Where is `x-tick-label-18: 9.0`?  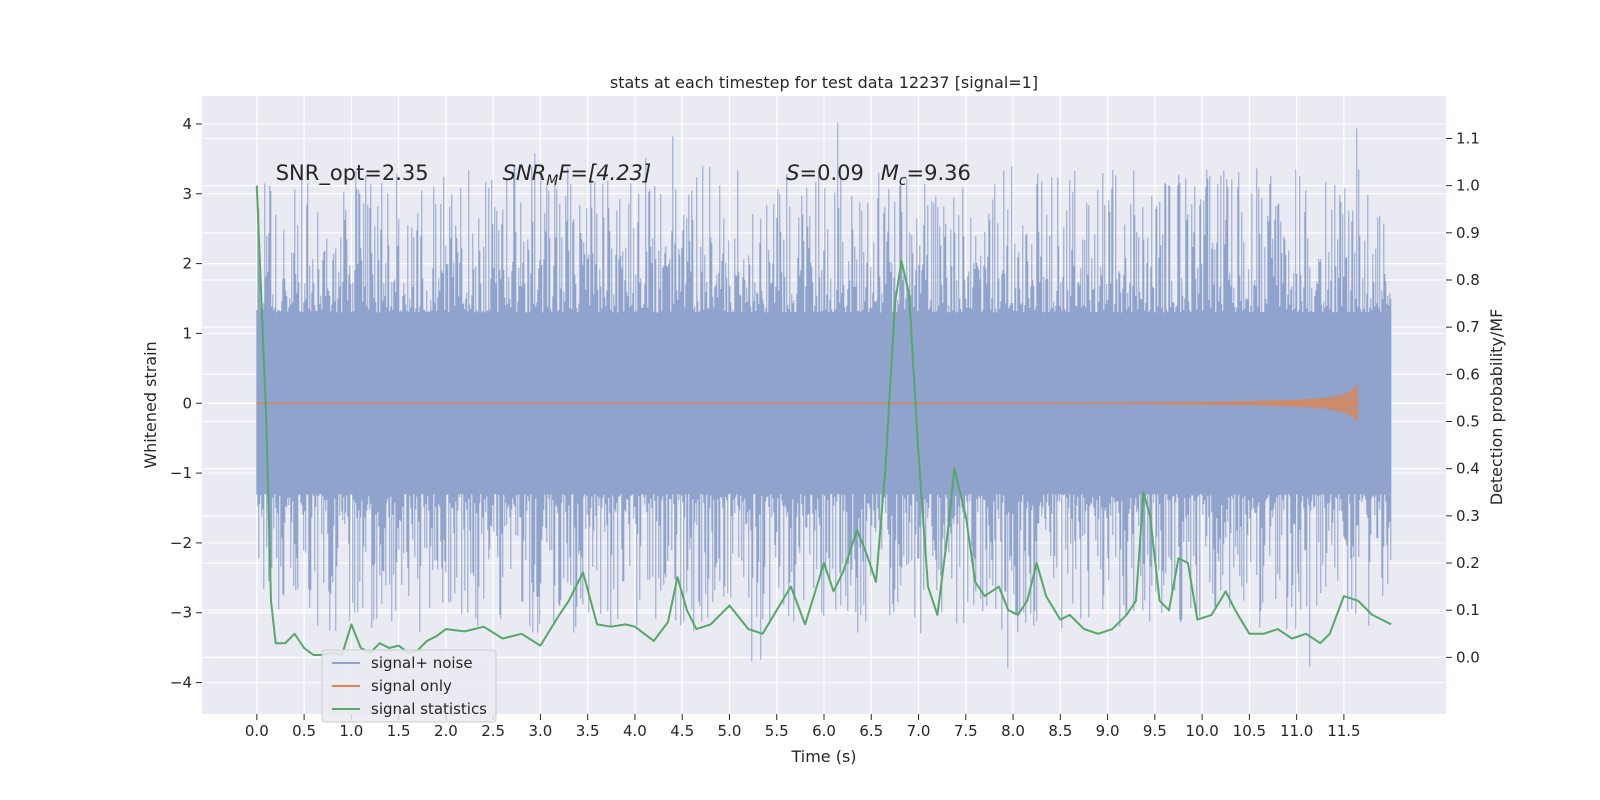 x-tick-label-18: 9.0 is located at coordinates (1108, 731).